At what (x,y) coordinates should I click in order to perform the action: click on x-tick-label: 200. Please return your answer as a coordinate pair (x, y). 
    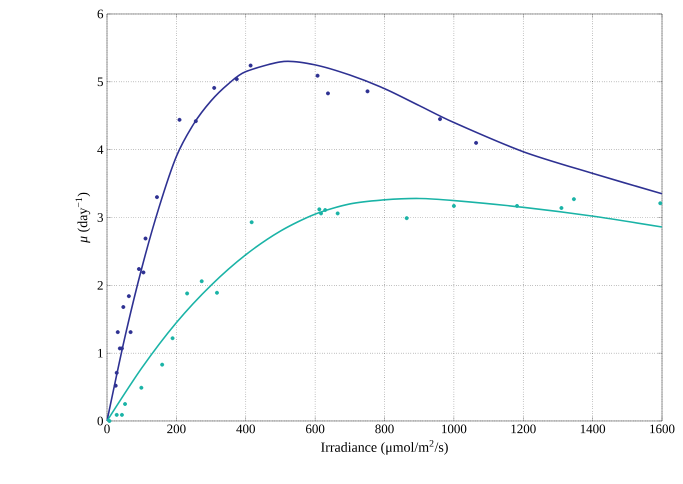
    Looking at the image, I should click on (176, 429).